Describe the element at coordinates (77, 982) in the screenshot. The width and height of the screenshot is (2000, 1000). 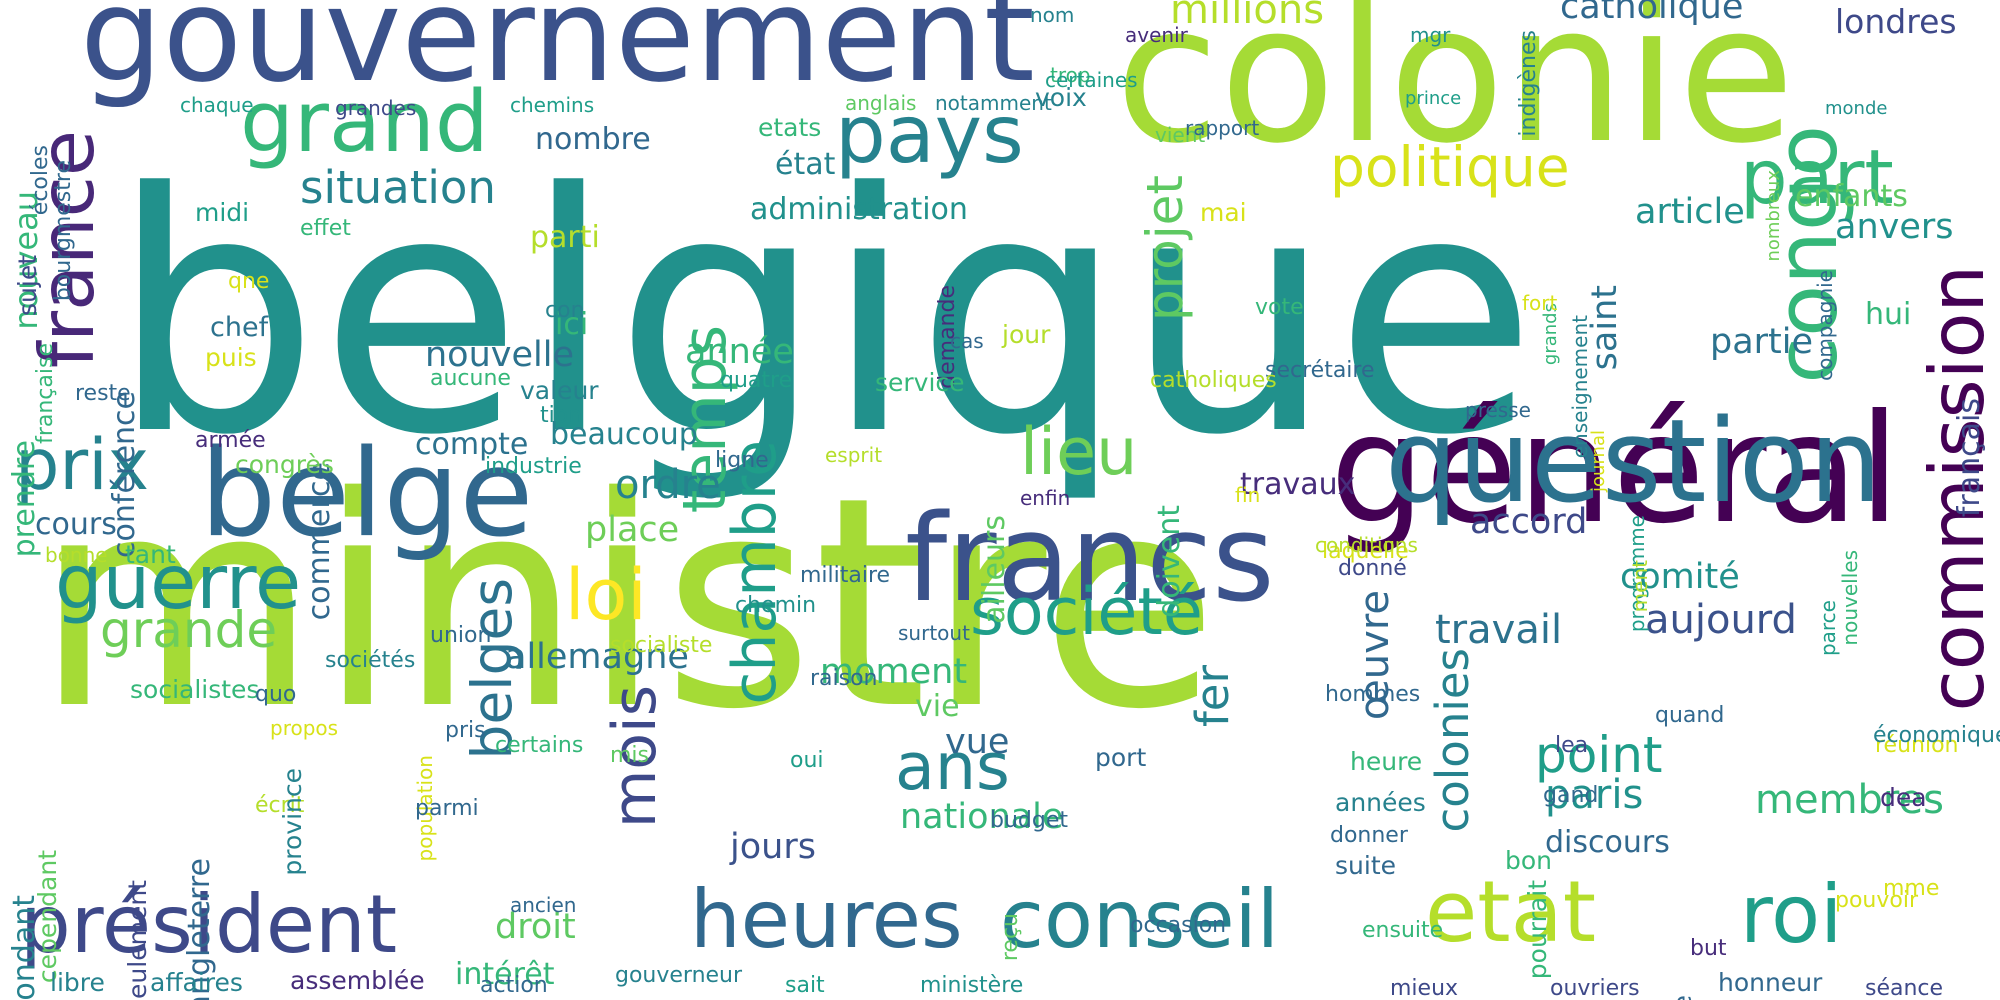
I see `word: libre` at that location.